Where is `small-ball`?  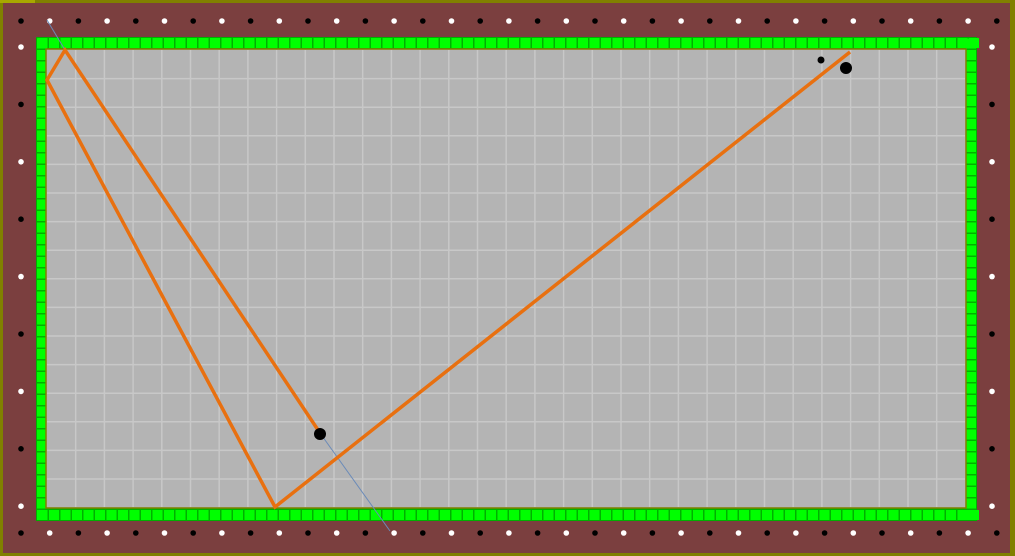
small-ball is located at coordinates (821, 60).